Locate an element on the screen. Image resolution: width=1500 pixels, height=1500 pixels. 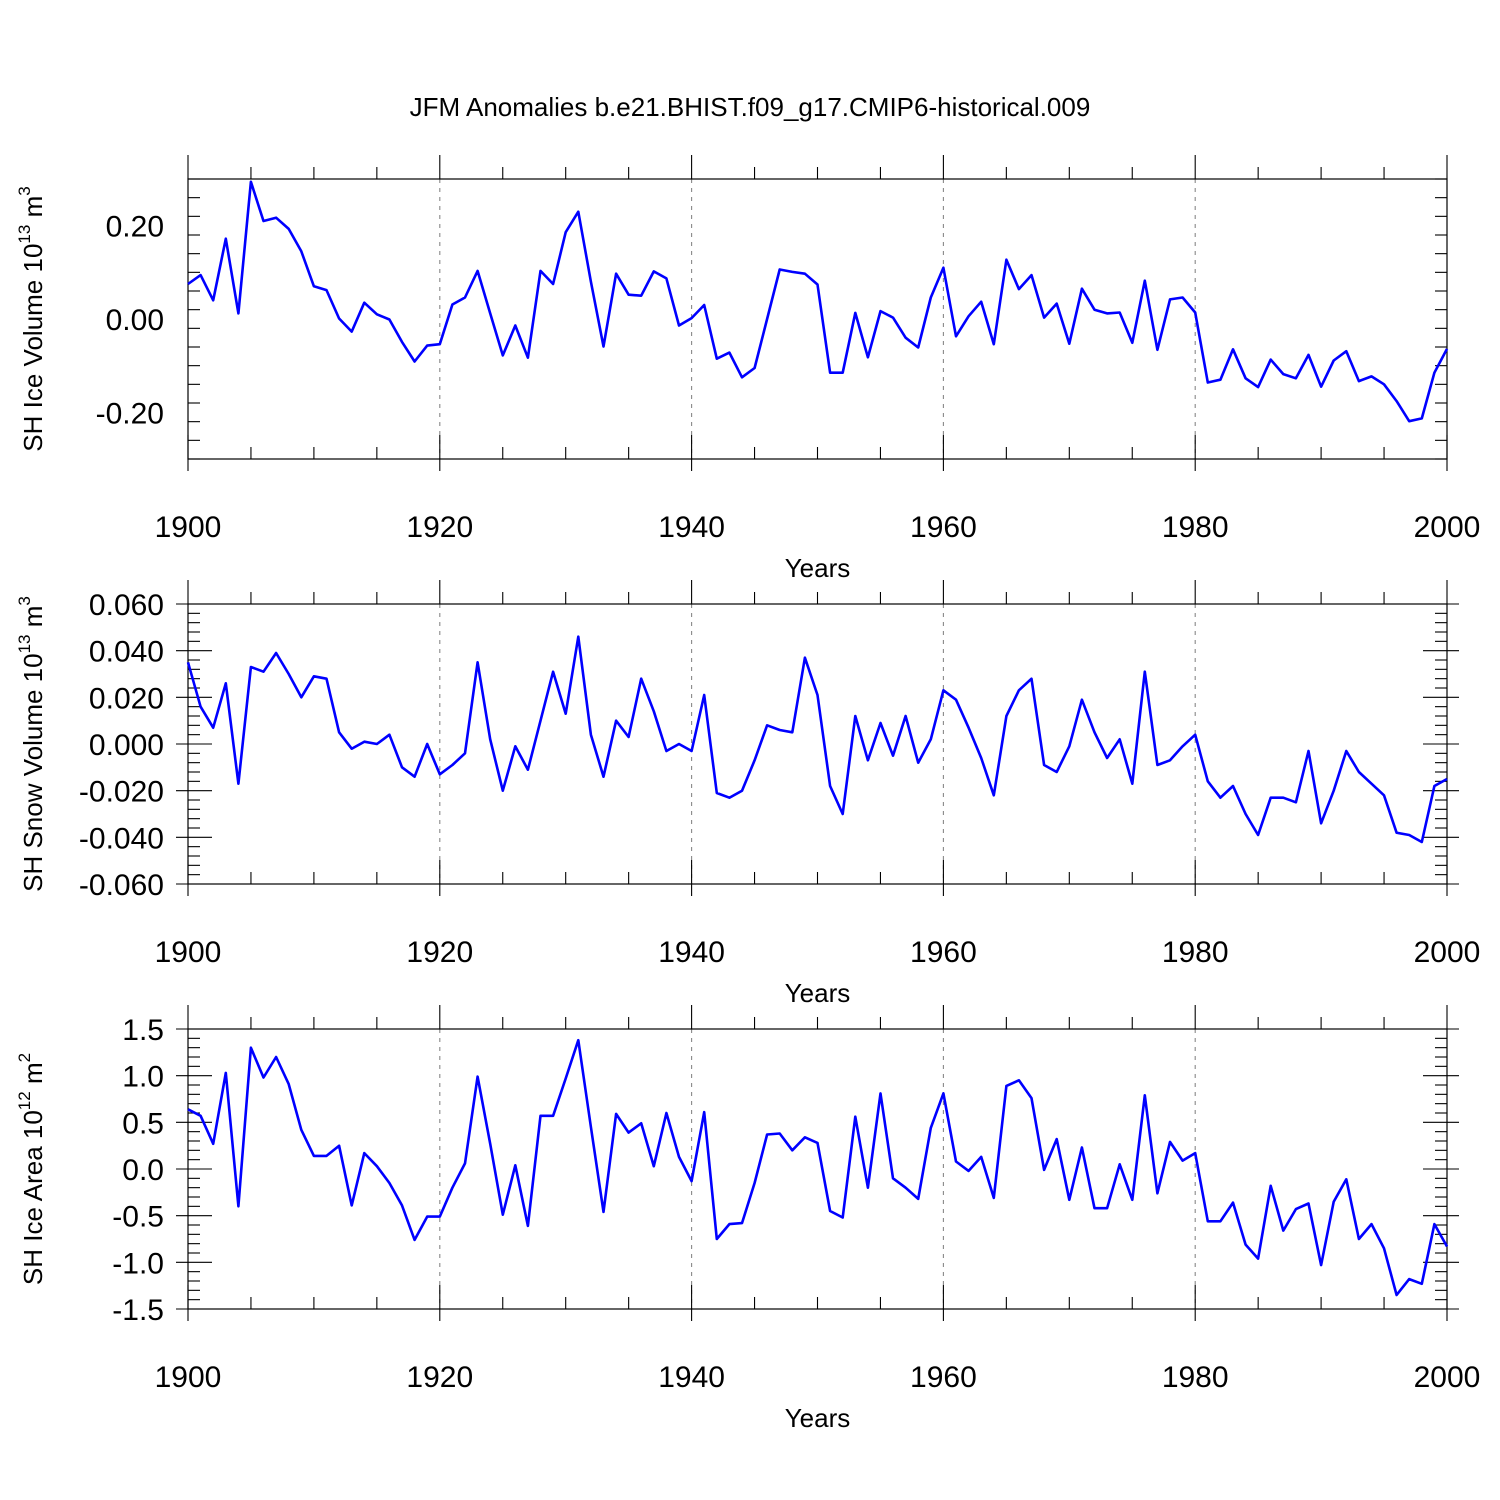
y-tick-label: -0.20 is located at coordinates (130, 413).